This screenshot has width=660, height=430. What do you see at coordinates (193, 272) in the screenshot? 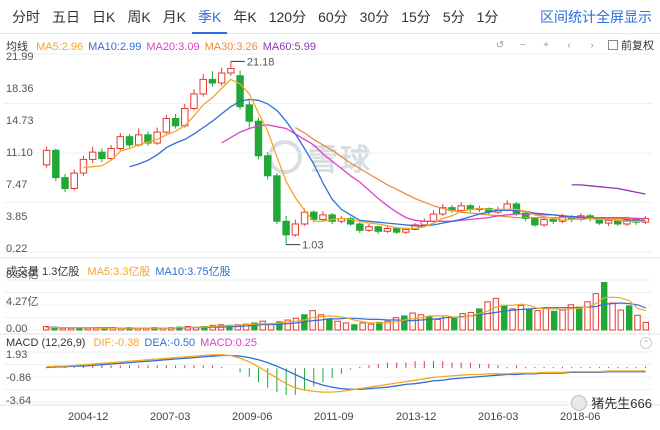
I see `volume-legend-item-1: MA10:3.75亿股` at bounding box center [193, 272].